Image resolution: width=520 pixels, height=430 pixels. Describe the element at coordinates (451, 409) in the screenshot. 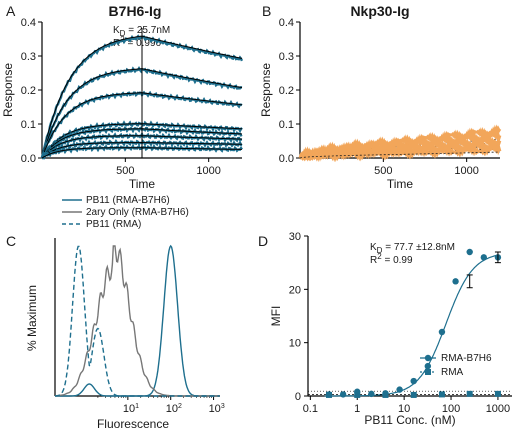

I see `panel-d-xtick-label: 100` at that location.